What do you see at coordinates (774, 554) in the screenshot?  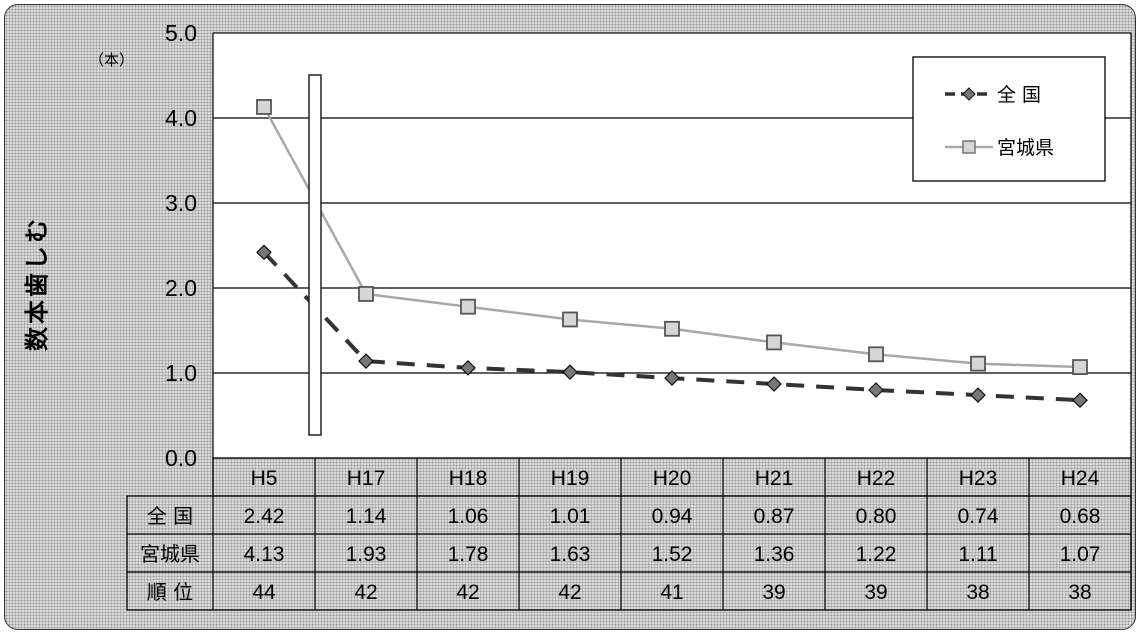 I see `data-label-1: 1.36` at bounding box center [774, 554].